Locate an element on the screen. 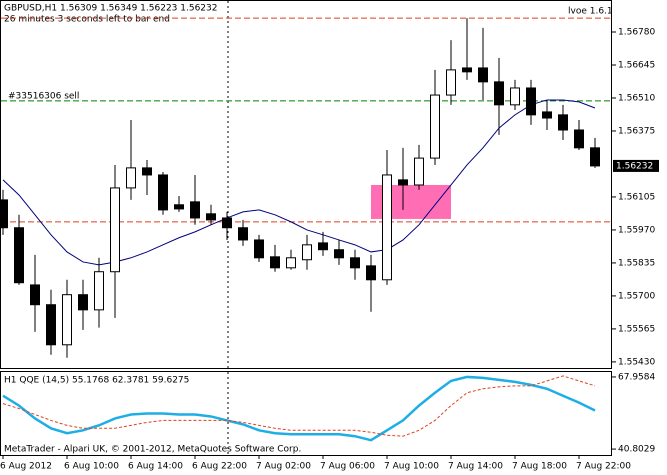 This screenshot has width=667, height=475. y-tick-label: 1.56645 is located at coordinates (636, 65).